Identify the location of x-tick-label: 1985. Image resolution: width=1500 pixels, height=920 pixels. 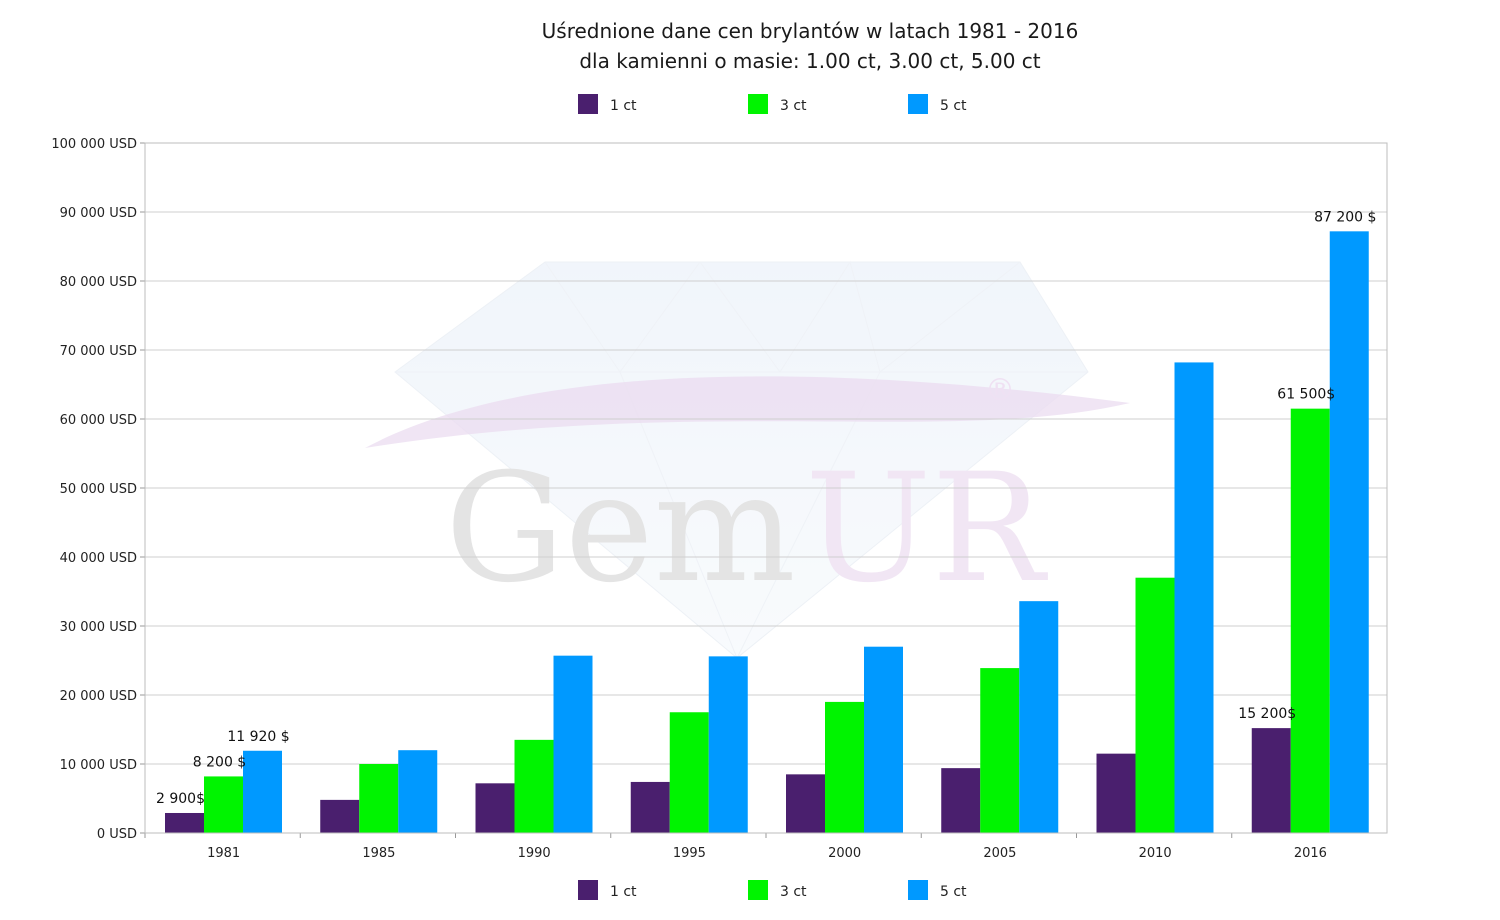
(378, 853).